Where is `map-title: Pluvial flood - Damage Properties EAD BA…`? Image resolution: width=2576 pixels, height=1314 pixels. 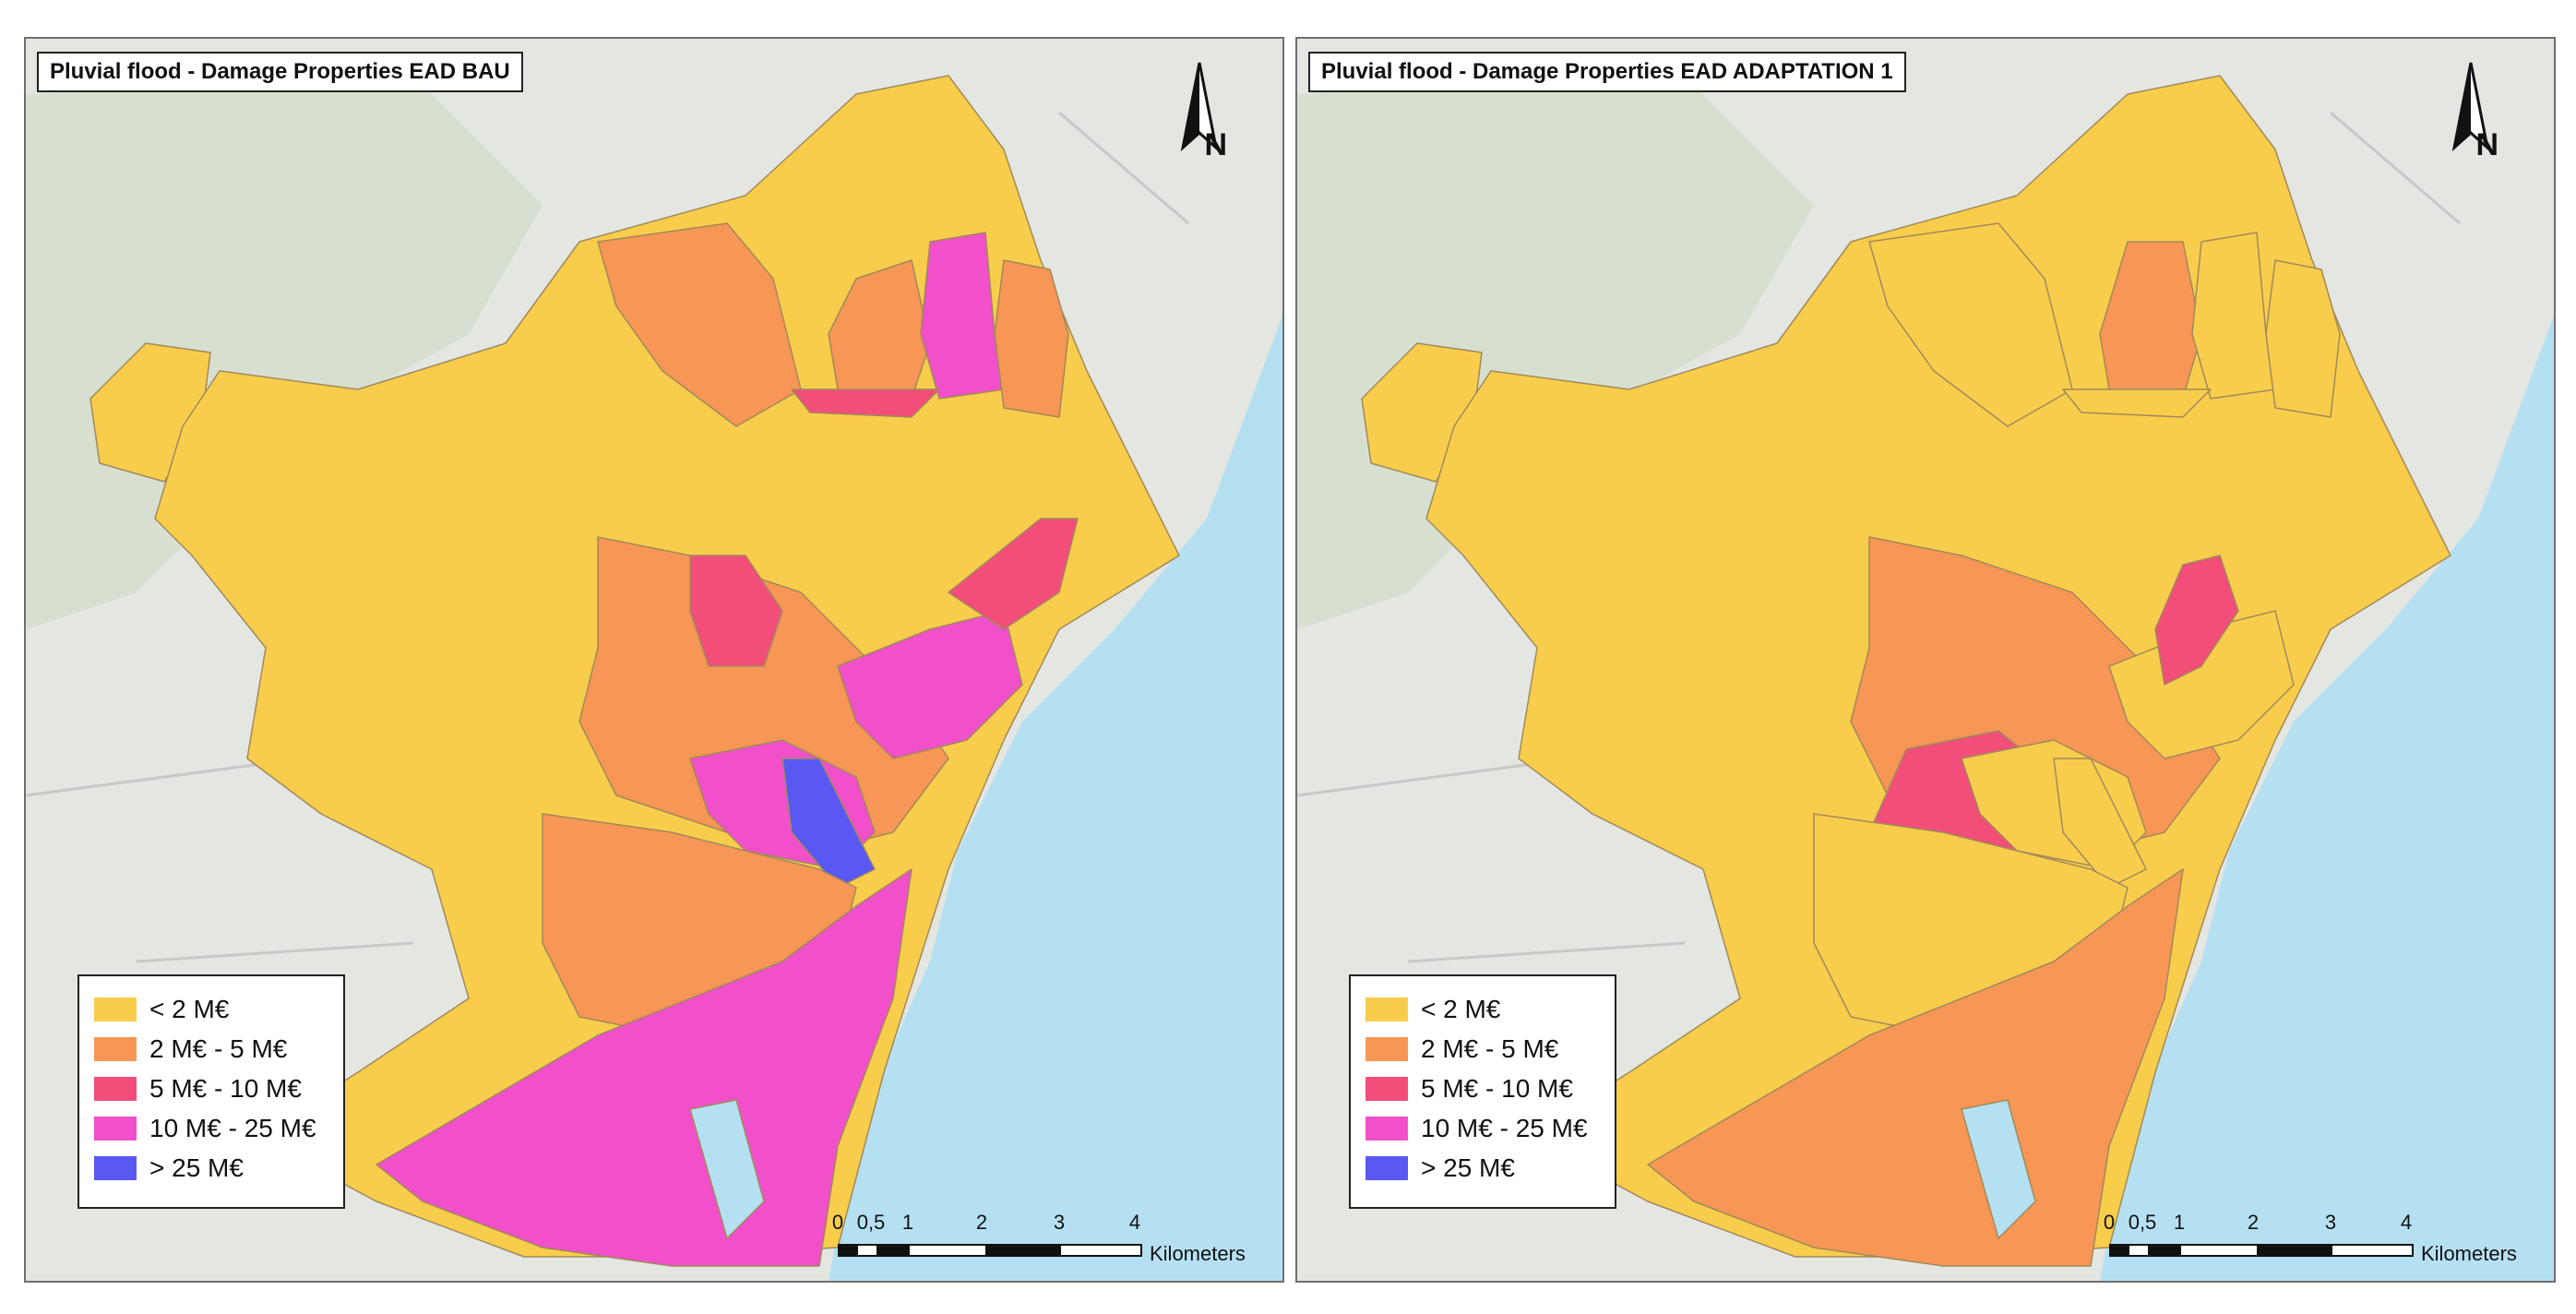 map-title: Pluvial flood - Damage Properties EAD BA… is located at coordinates (280, 72).